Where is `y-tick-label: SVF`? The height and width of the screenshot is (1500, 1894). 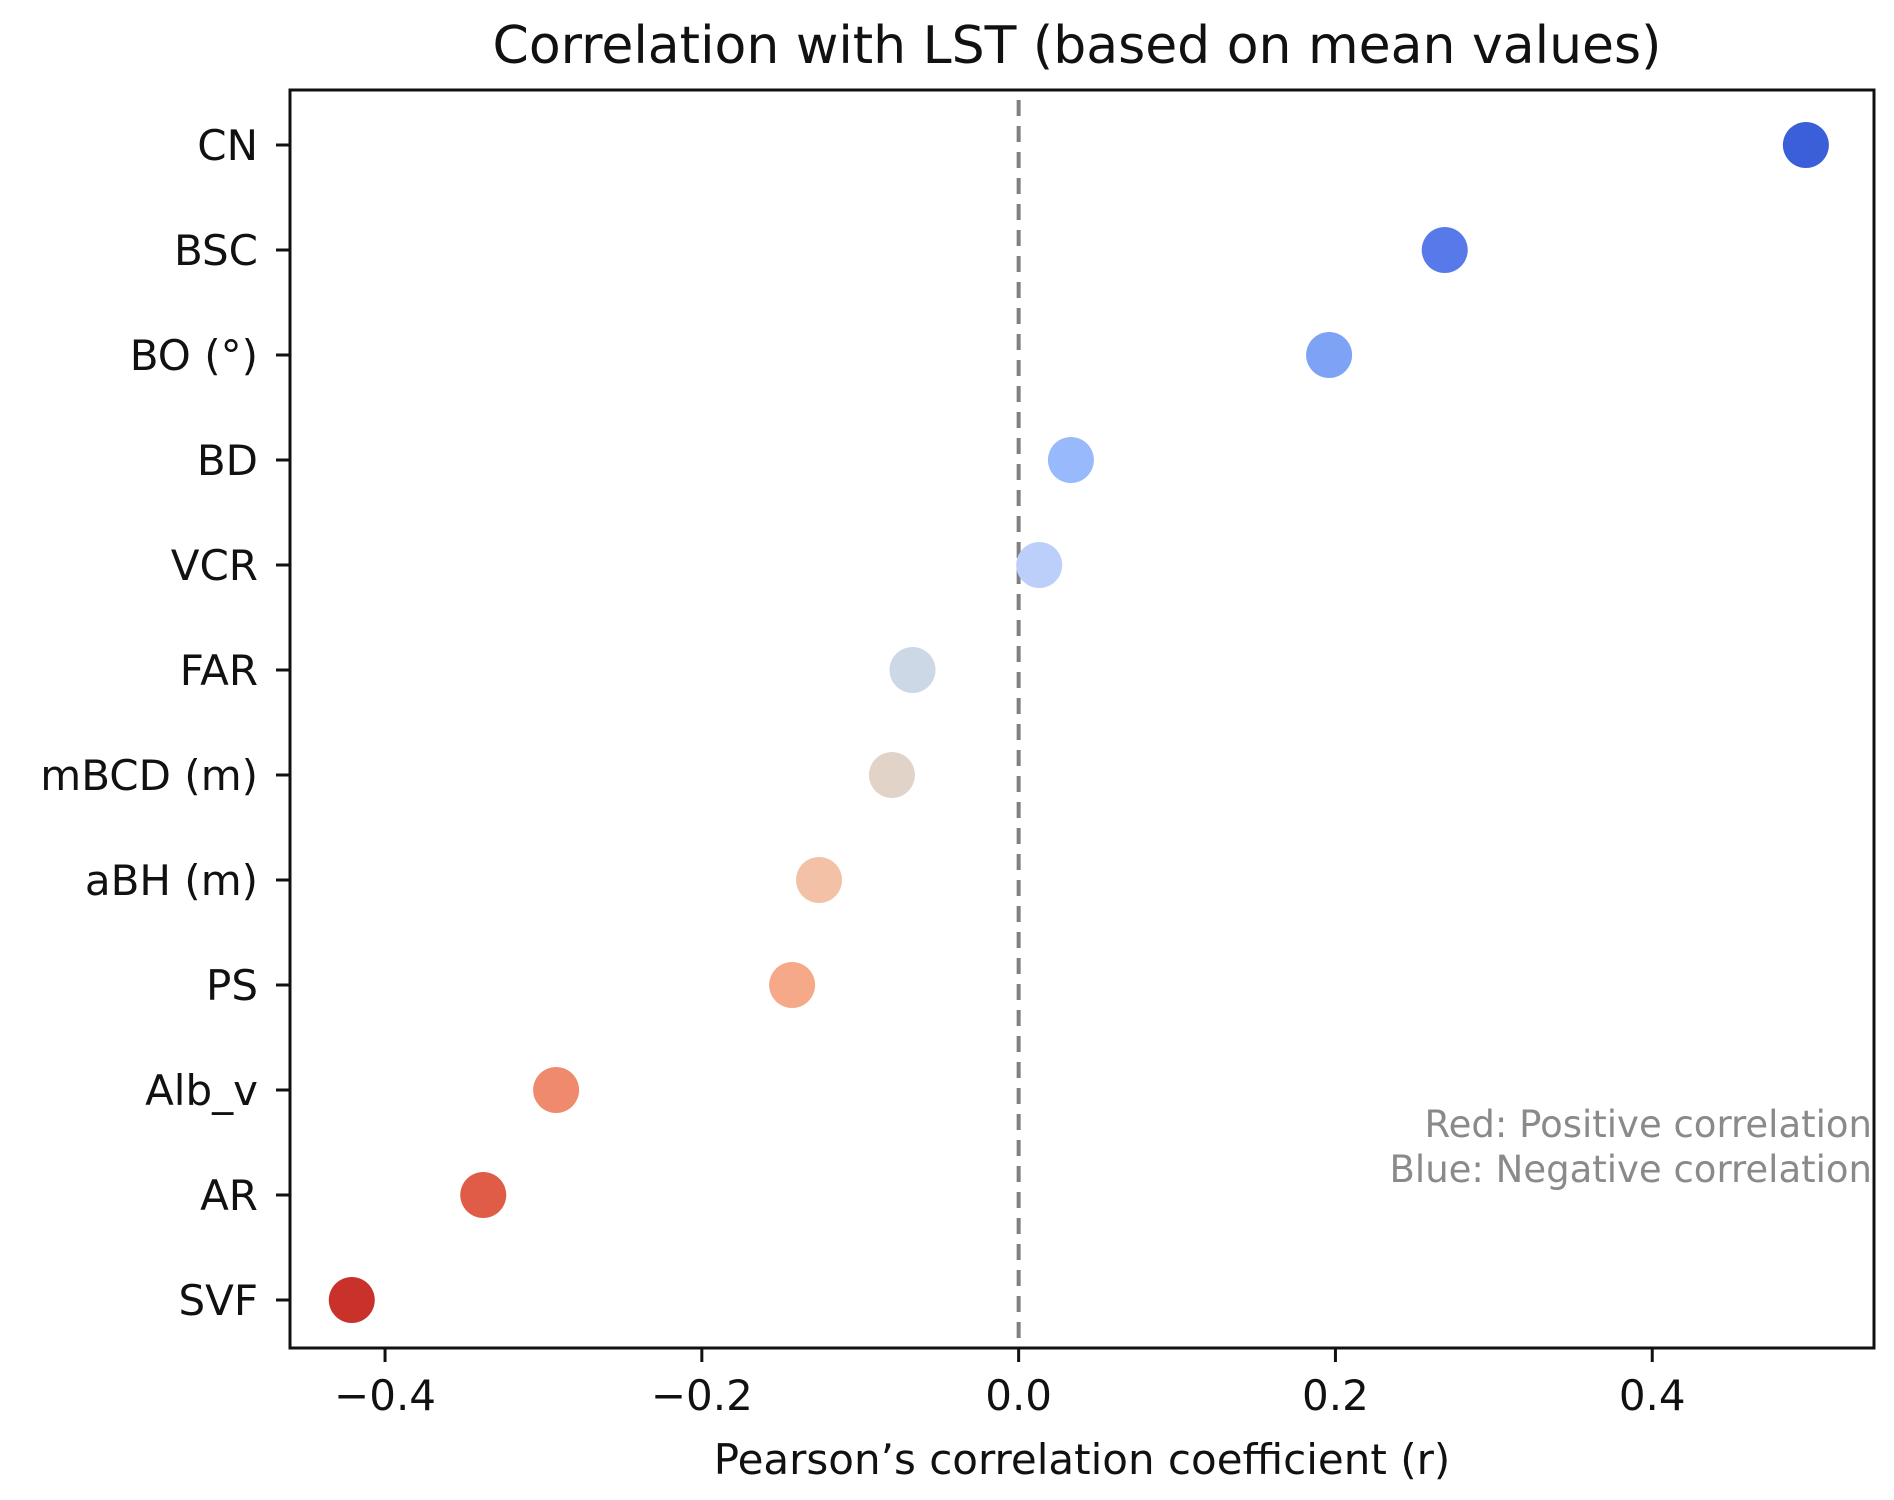
y-tick-label: SVF is located at coordinates (218, 1300).